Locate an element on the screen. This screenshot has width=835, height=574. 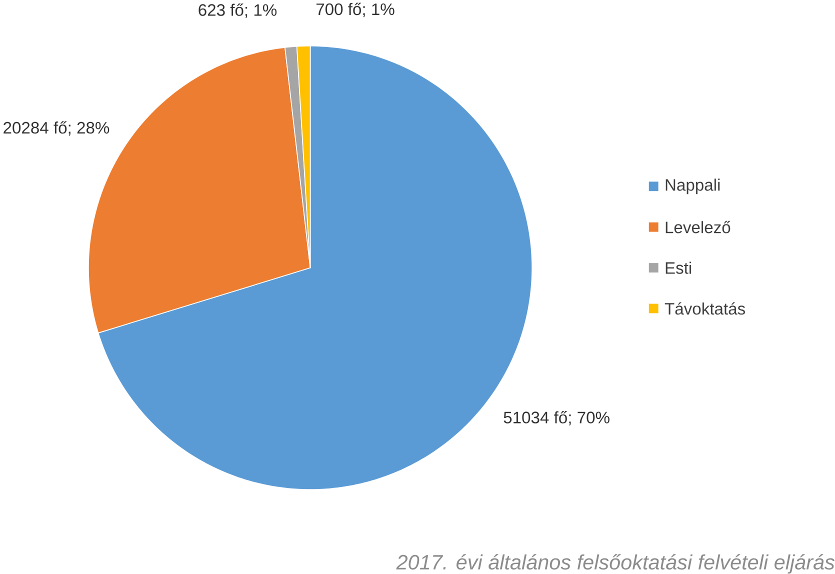
text: 2017. évi általános felsőoktatási felvételi eljárás is located at coordinates (615, 564).